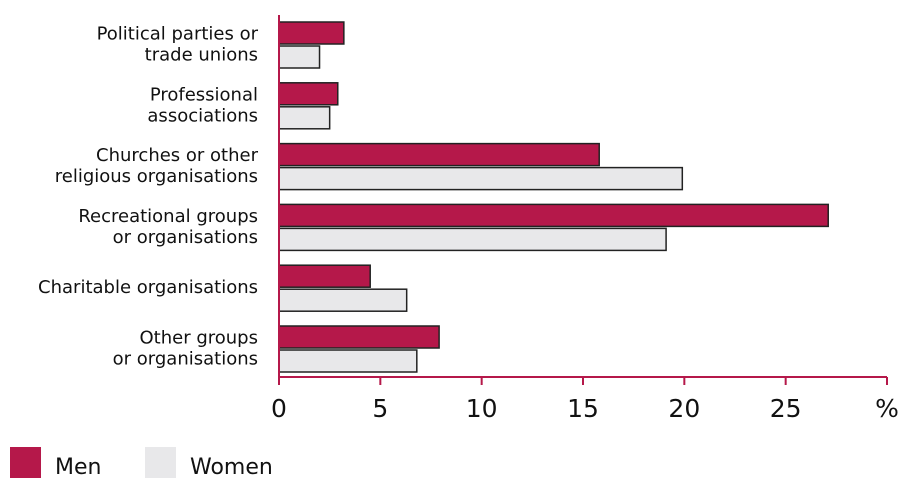 This screenshot has height=481, width=903. What do you see at coordinates (202, 115) in the screenshot?
I see `category-label-line: associations` at bounding box center [202, 115].